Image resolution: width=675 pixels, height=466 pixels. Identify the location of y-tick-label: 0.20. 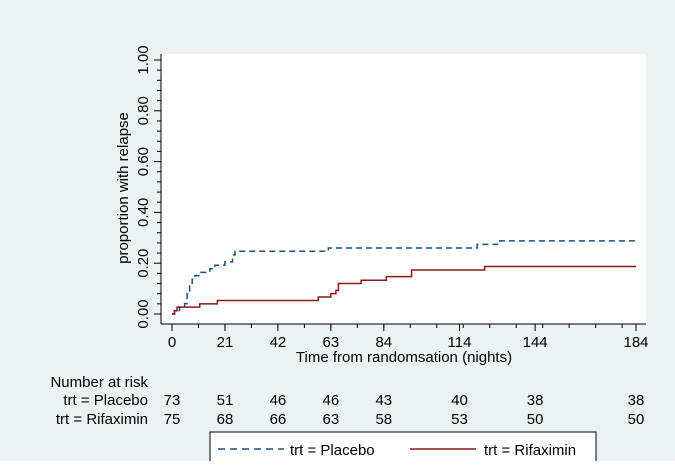
(143, 263).